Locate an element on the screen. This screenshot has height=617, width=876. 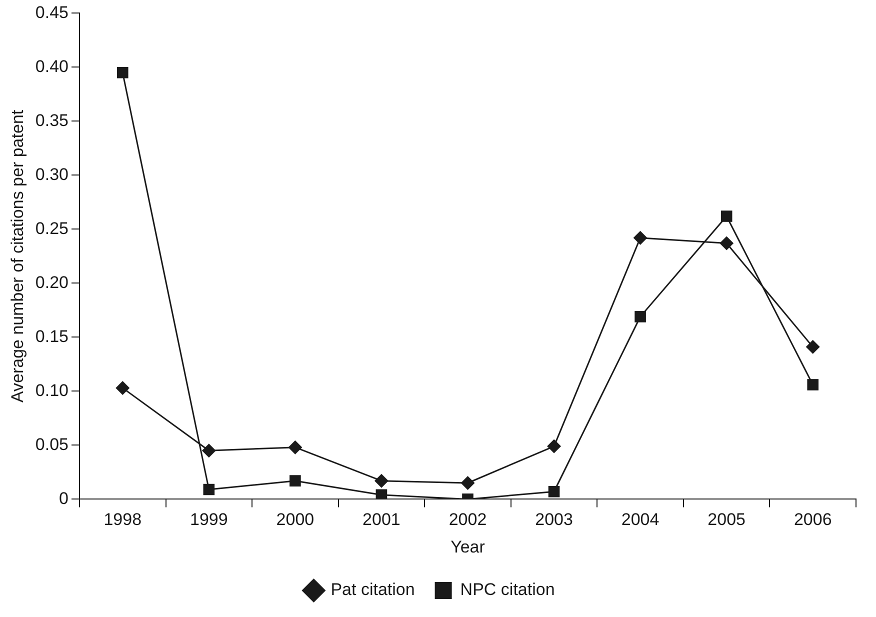
x-tick-label: 2004 is located at coordinates (640, 520).